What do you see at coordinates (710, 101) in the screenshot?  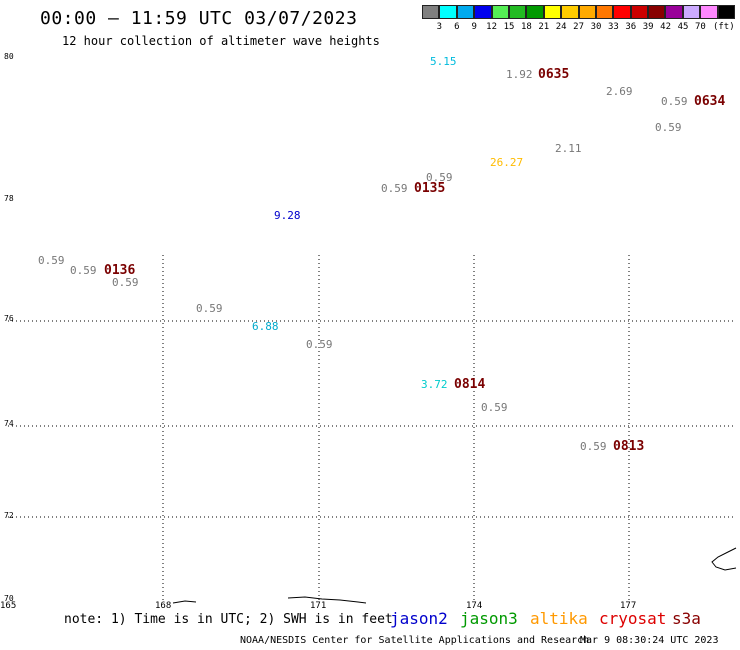 I see `pass-time-label: 0634` at bounding box center [710, 101].